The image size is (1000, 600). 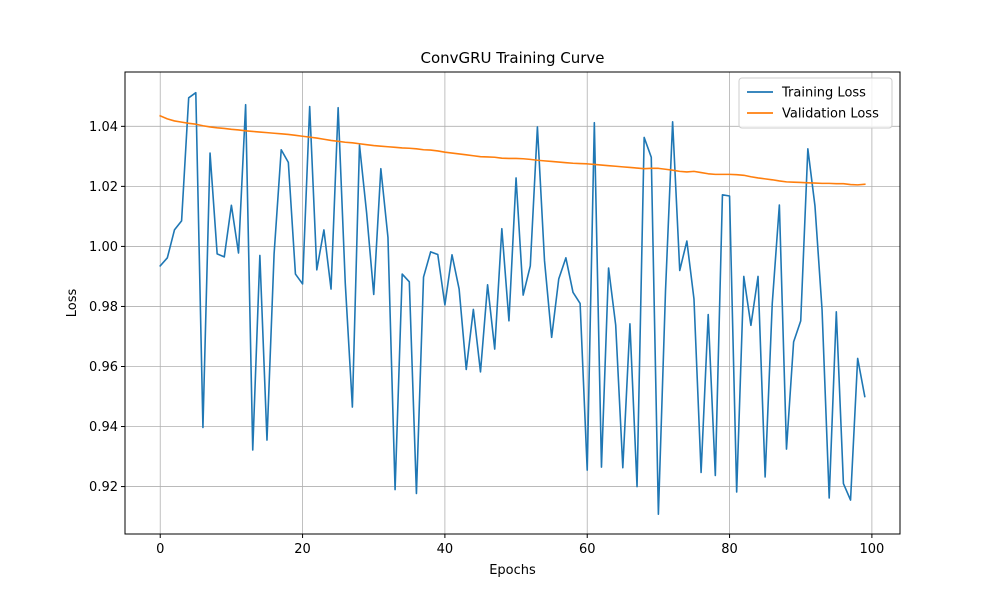 I want to click on x-tick-label: 100, so click(x=871, y=549).